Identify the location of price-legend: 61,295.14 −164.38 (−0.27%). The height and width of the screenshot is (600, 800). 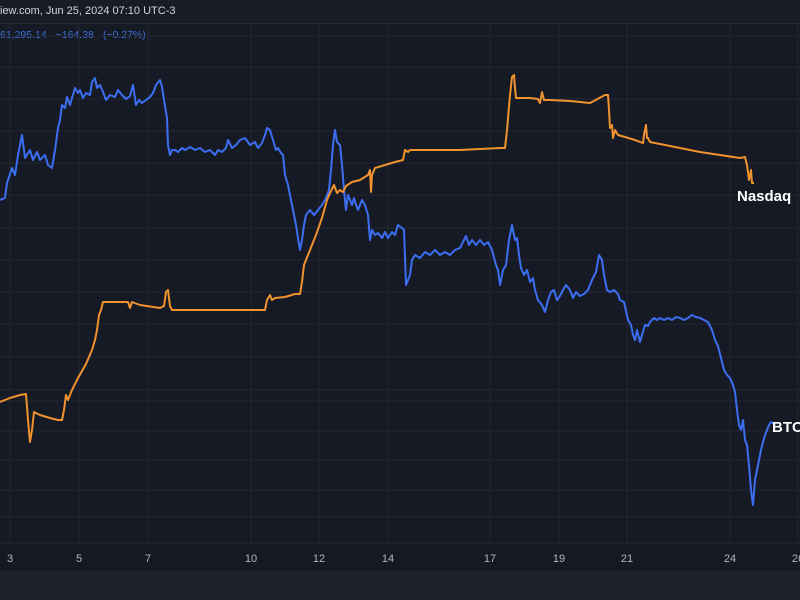
(76, 35).